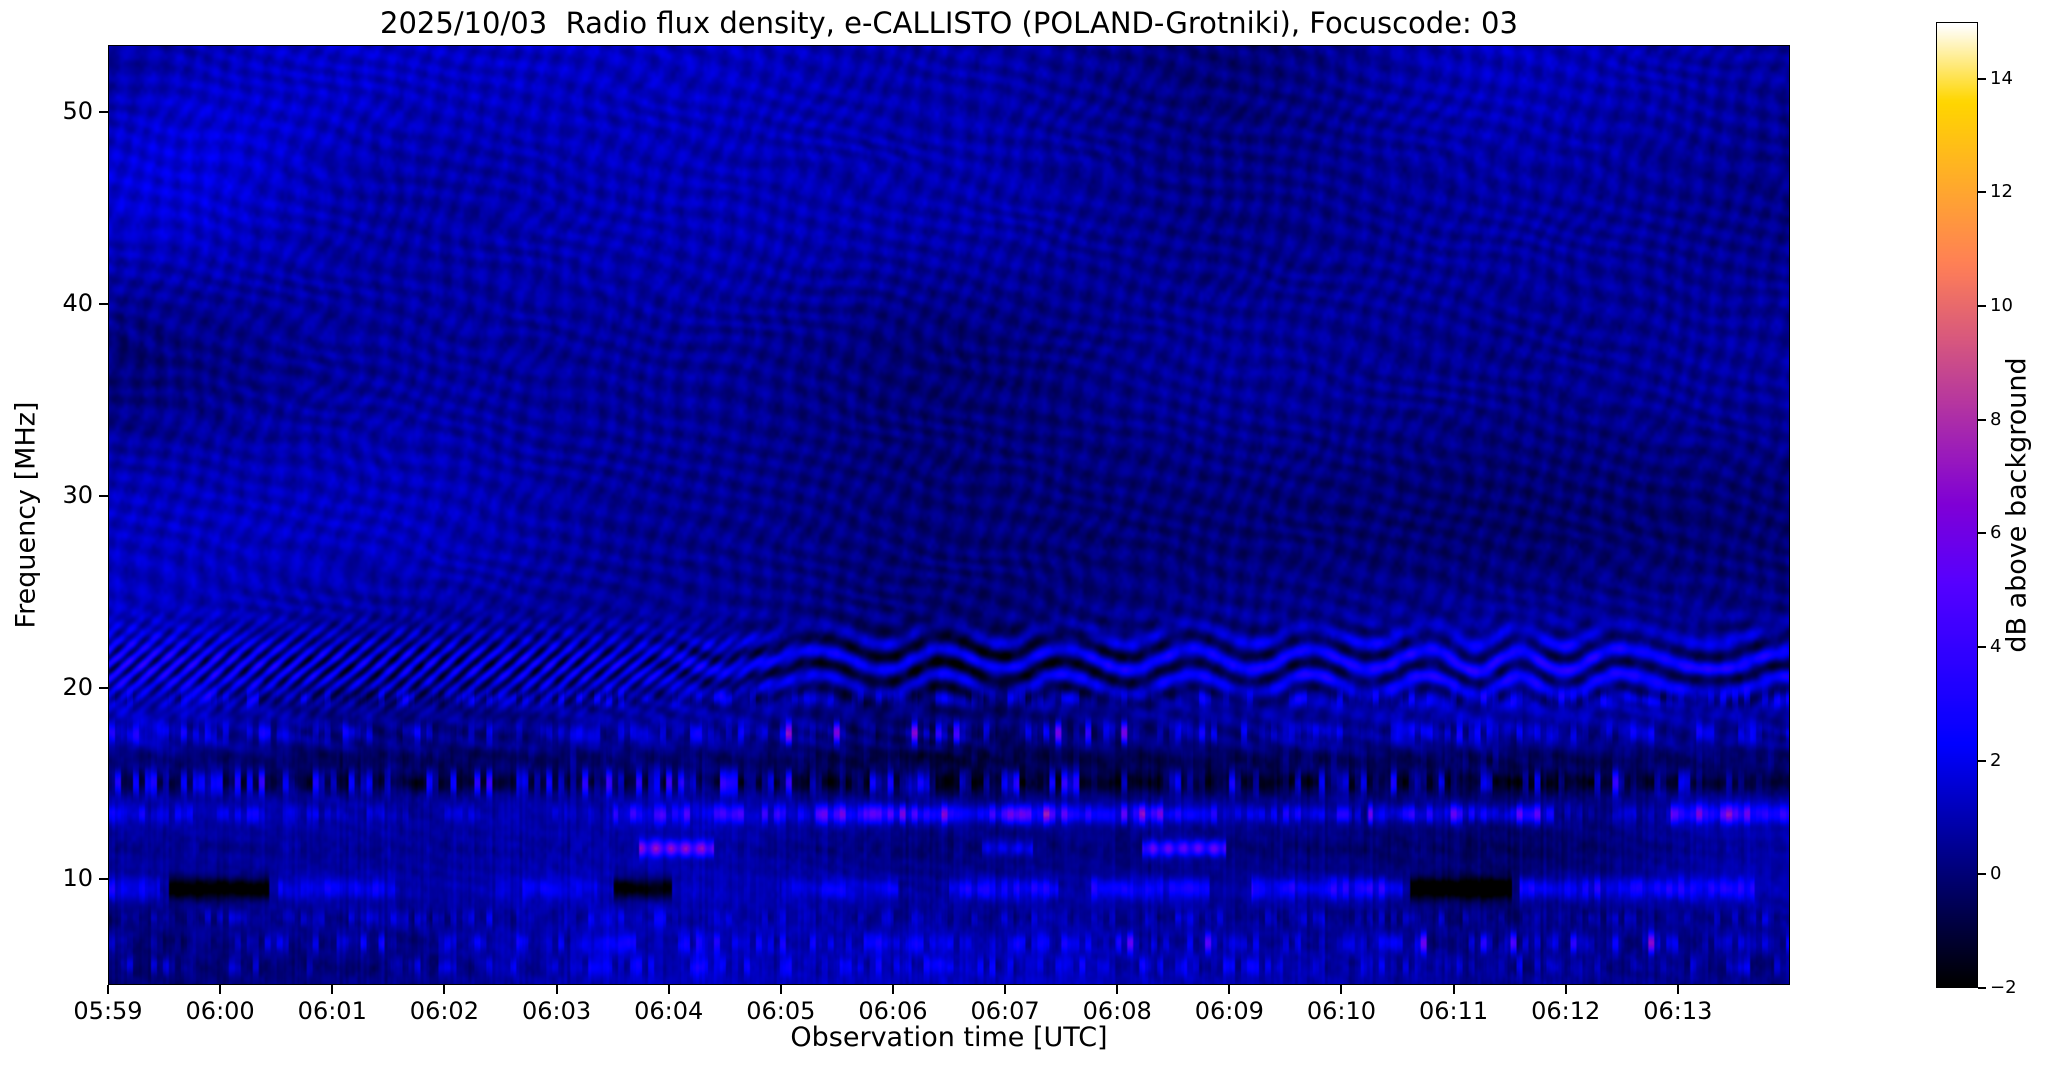 Image resolution: width=2047 pixels, height=1067 pixels. What do you see at coordinates (1996, 874) in the screenshot?
I see `colorbar-tick-label: 0` at bounding box center [1996, 874].